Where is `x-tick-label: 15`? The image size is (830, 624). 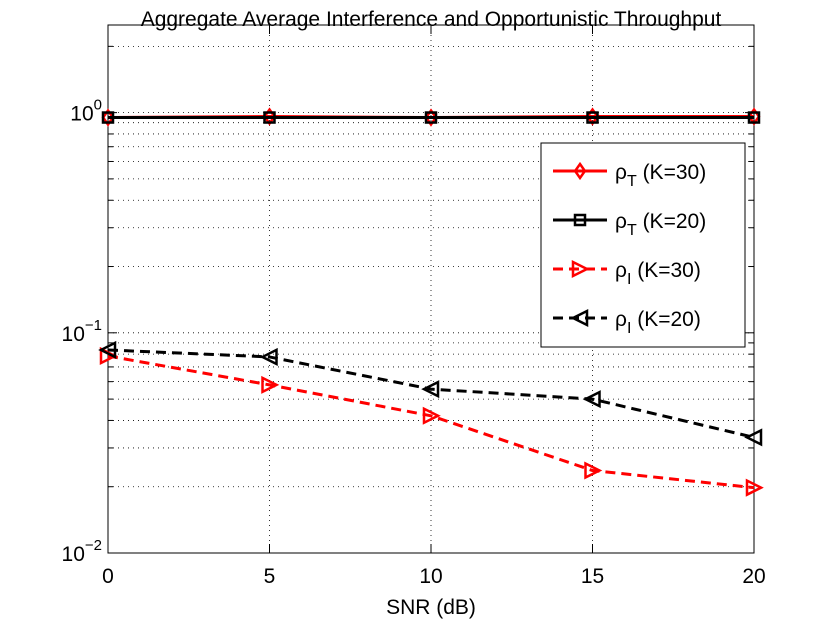 x-tick-label: 15 is located at coordinates (592, 576).